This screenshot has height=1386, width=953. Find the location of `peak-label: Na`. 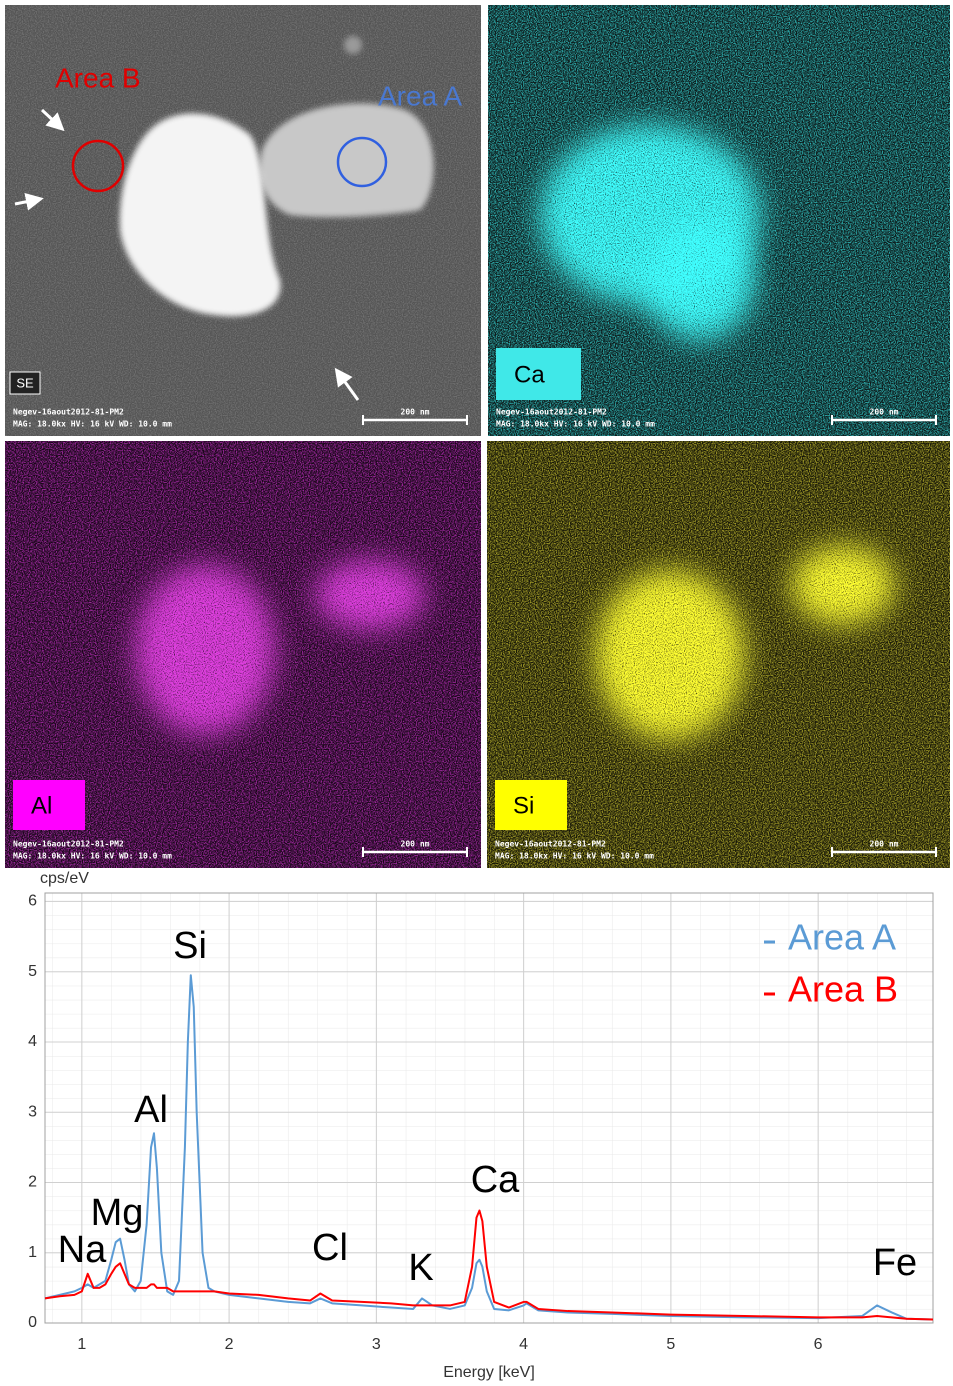

peak-label: Na is located at coordinates (82, 1250).